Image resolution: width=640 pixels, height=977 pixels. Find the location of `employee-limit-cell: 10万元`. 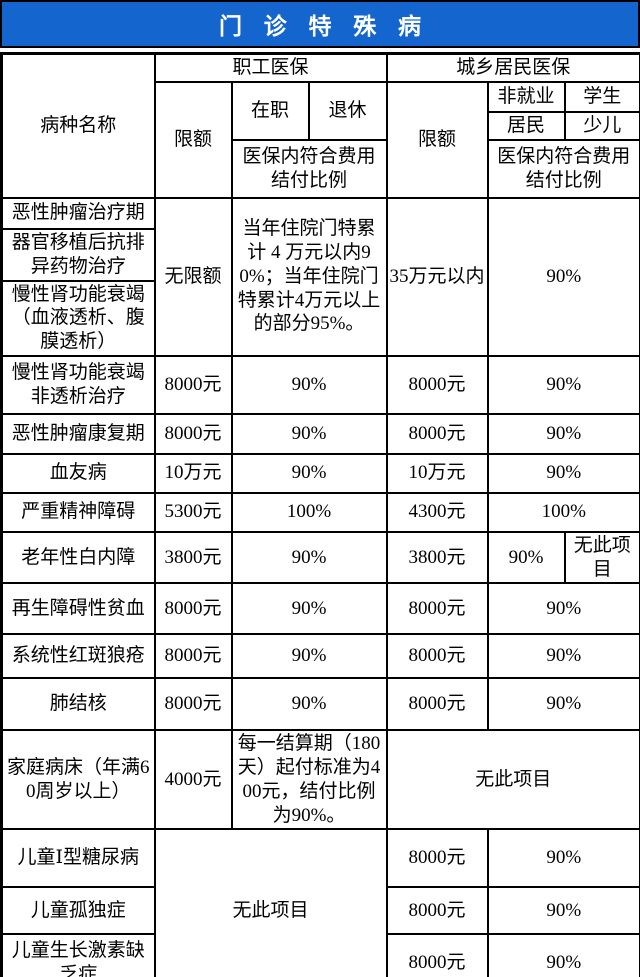

employee-limit-cell: 10万元 is located at coordinates (193, 473).